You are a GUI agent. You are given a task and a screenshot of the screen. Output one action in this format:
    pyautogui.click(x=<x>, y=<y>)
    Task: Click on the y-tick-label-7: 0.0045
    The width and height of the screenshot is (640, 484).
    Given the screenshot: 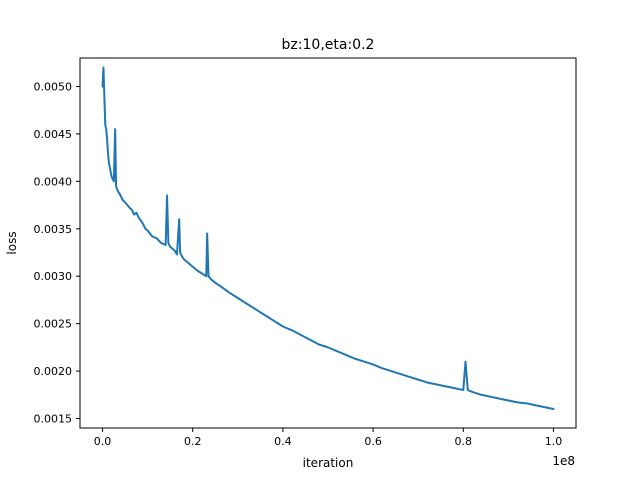 What is the action you would take?
    pyautogui.click(x=53, y=134)
    